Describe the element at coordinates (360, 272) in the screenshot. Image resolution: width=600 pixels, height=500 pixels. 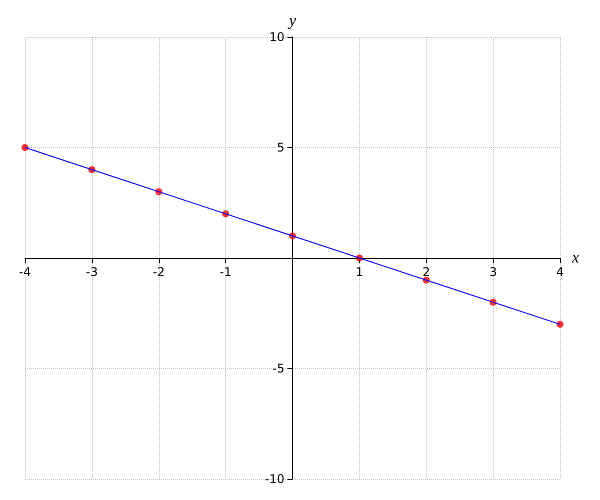
I see `x-tick-label: 1` at that location.